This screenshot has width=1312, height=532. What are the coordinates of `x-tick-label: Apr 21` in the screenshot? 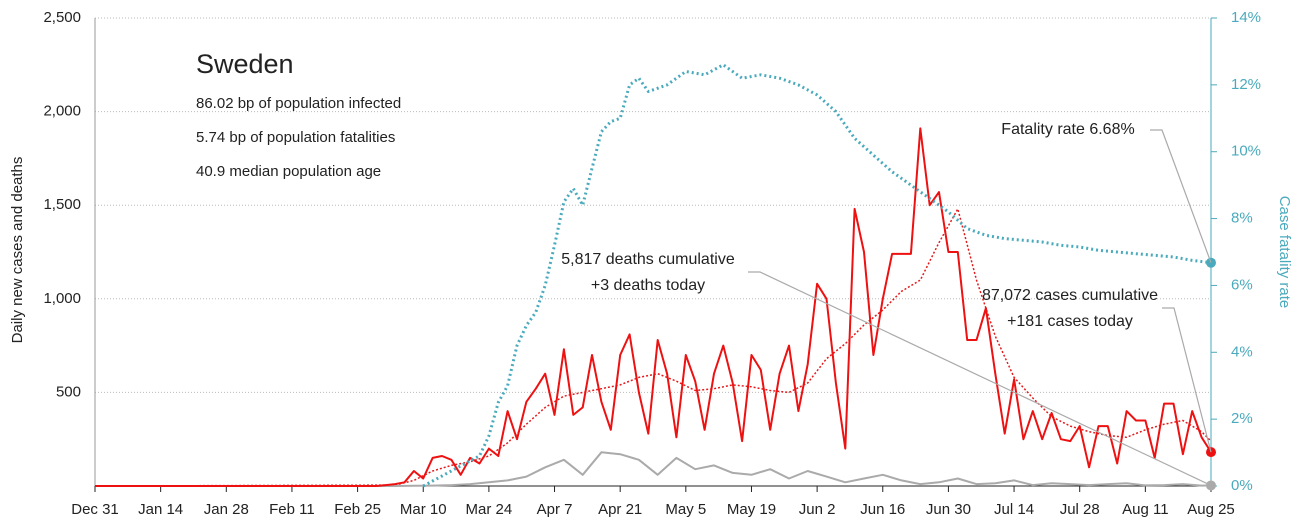 It's located at (620, 509).